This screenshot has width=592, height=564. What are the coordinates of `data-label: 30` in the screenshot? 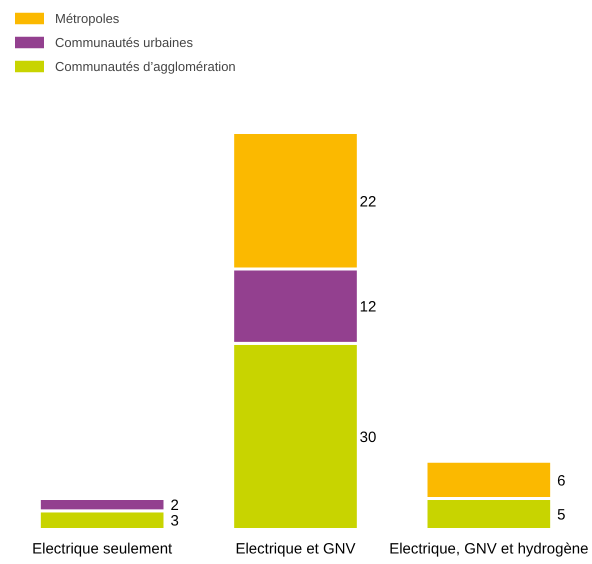 It's located at (368, 437).